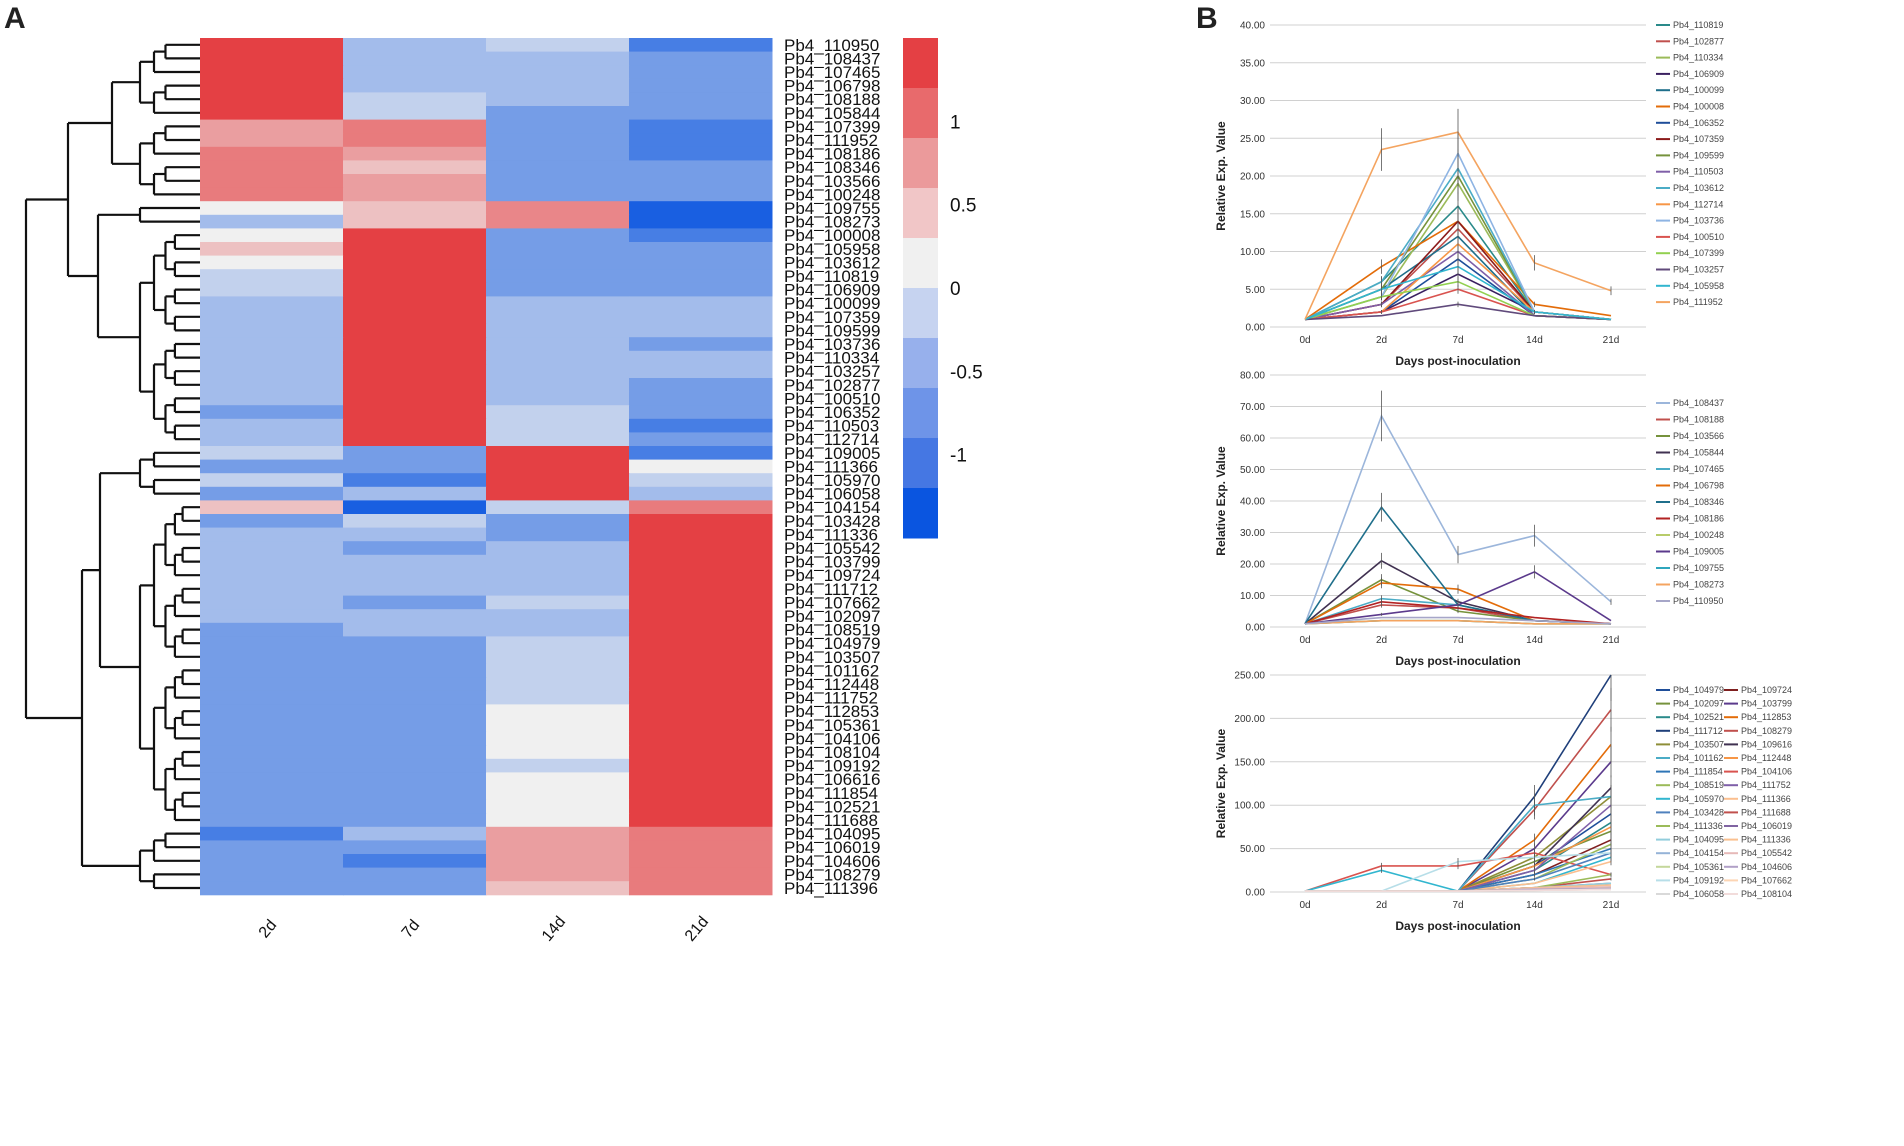  Describe the element at coordinates (1698, 585) in the screenshot. I see `legend-label: Pb4_108273` at that location.